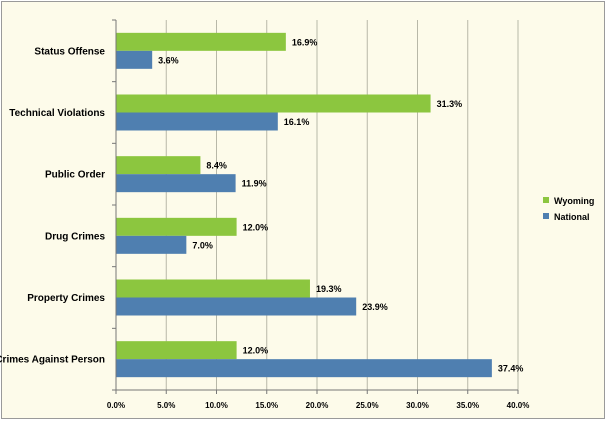 Image resolution: width=608 pixels, height=422 pixels. What do you see at coordinates (116, 405) in the screenshot?
I see `x-tick-label: 0.0%` at bounding box center [116, 405].